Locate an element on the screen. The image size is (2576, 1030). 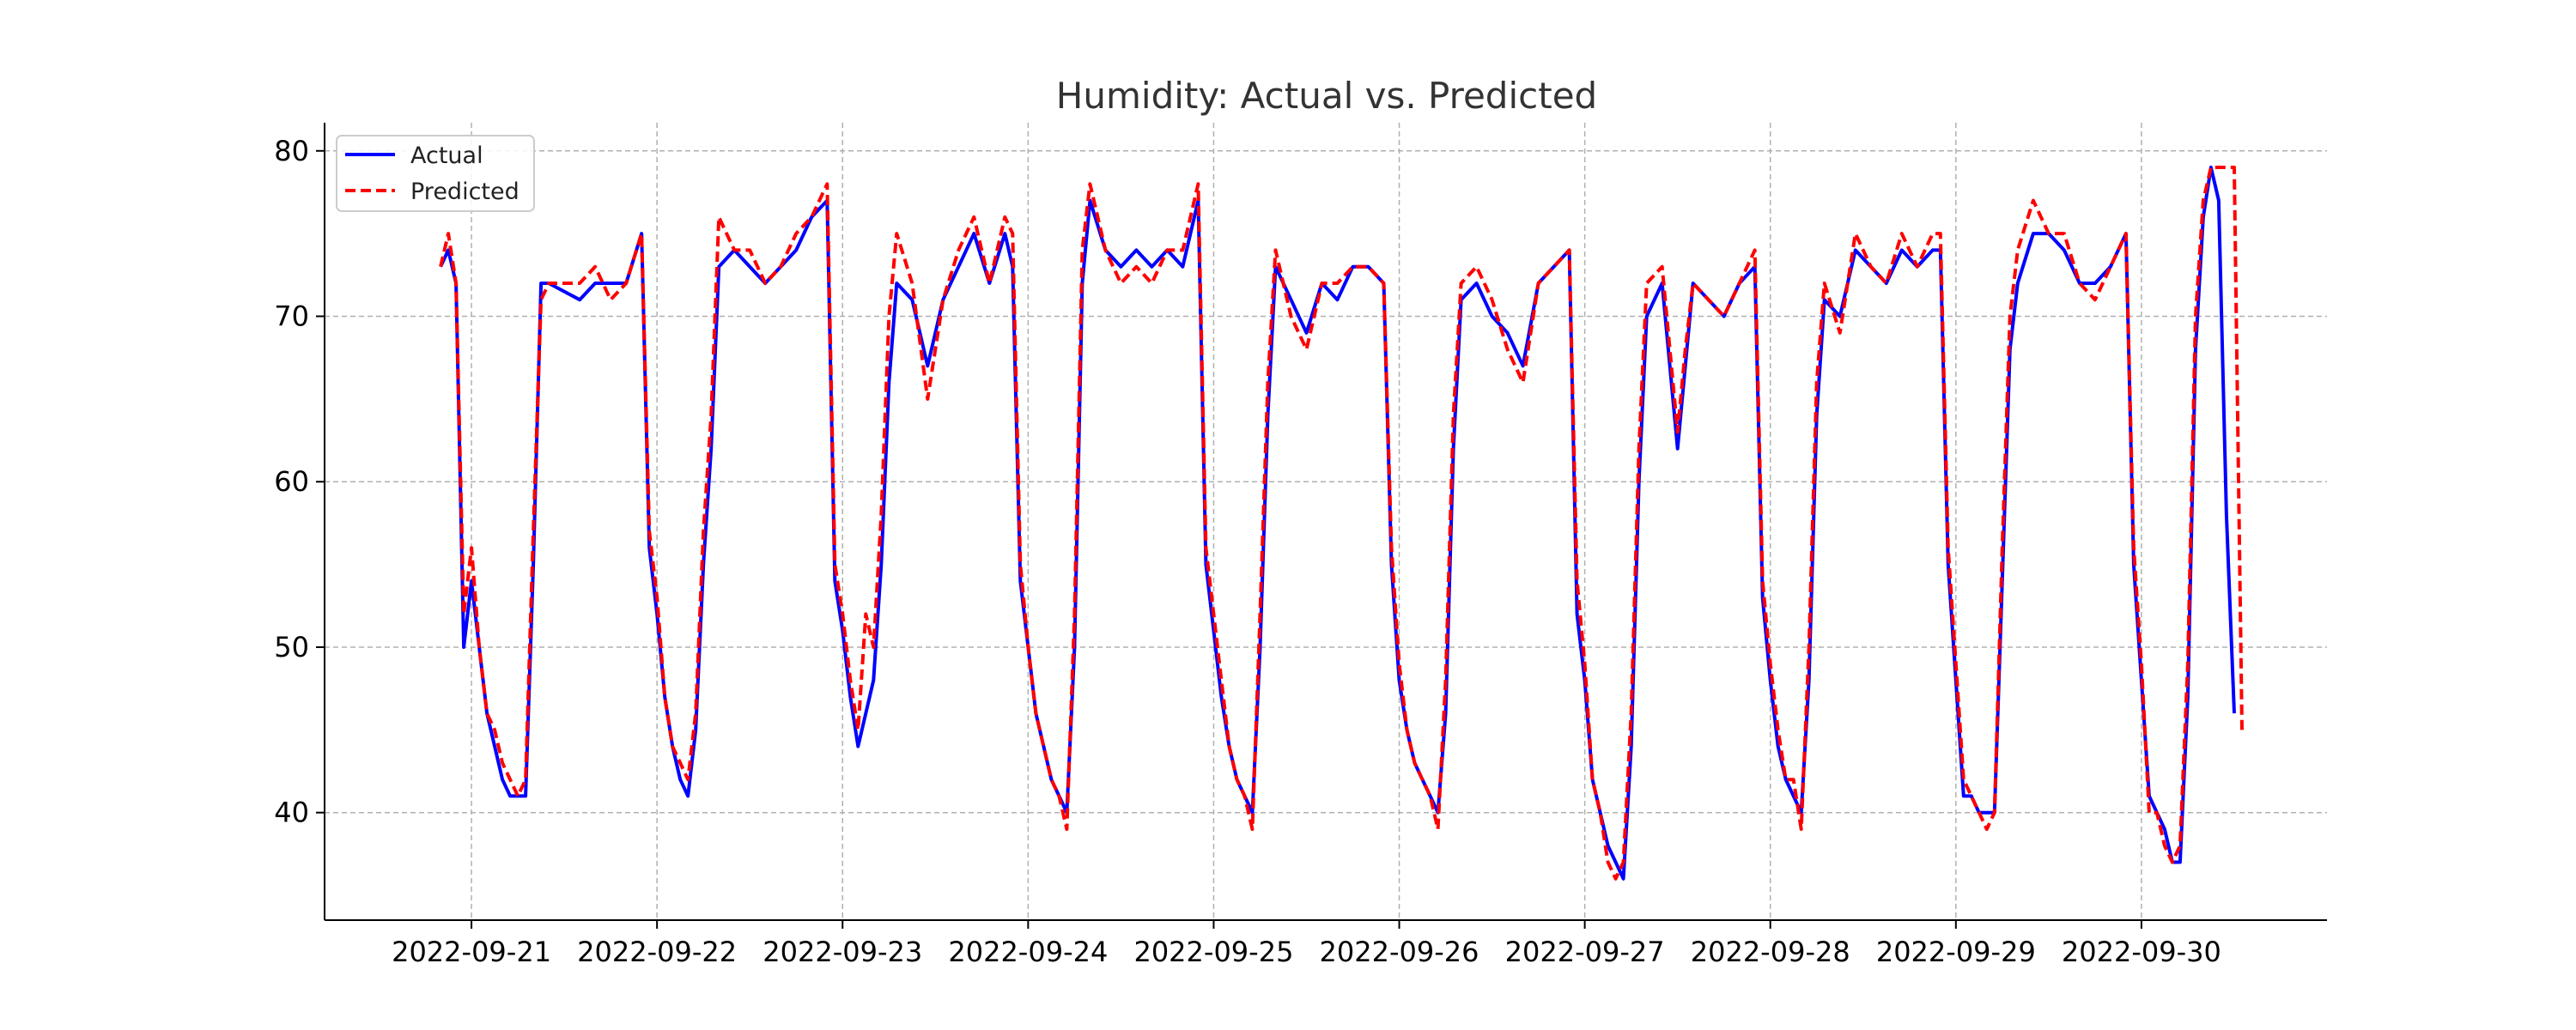
chart-title: Humidity: Actual vs. Predicted is located at coordinates (1327, 96).